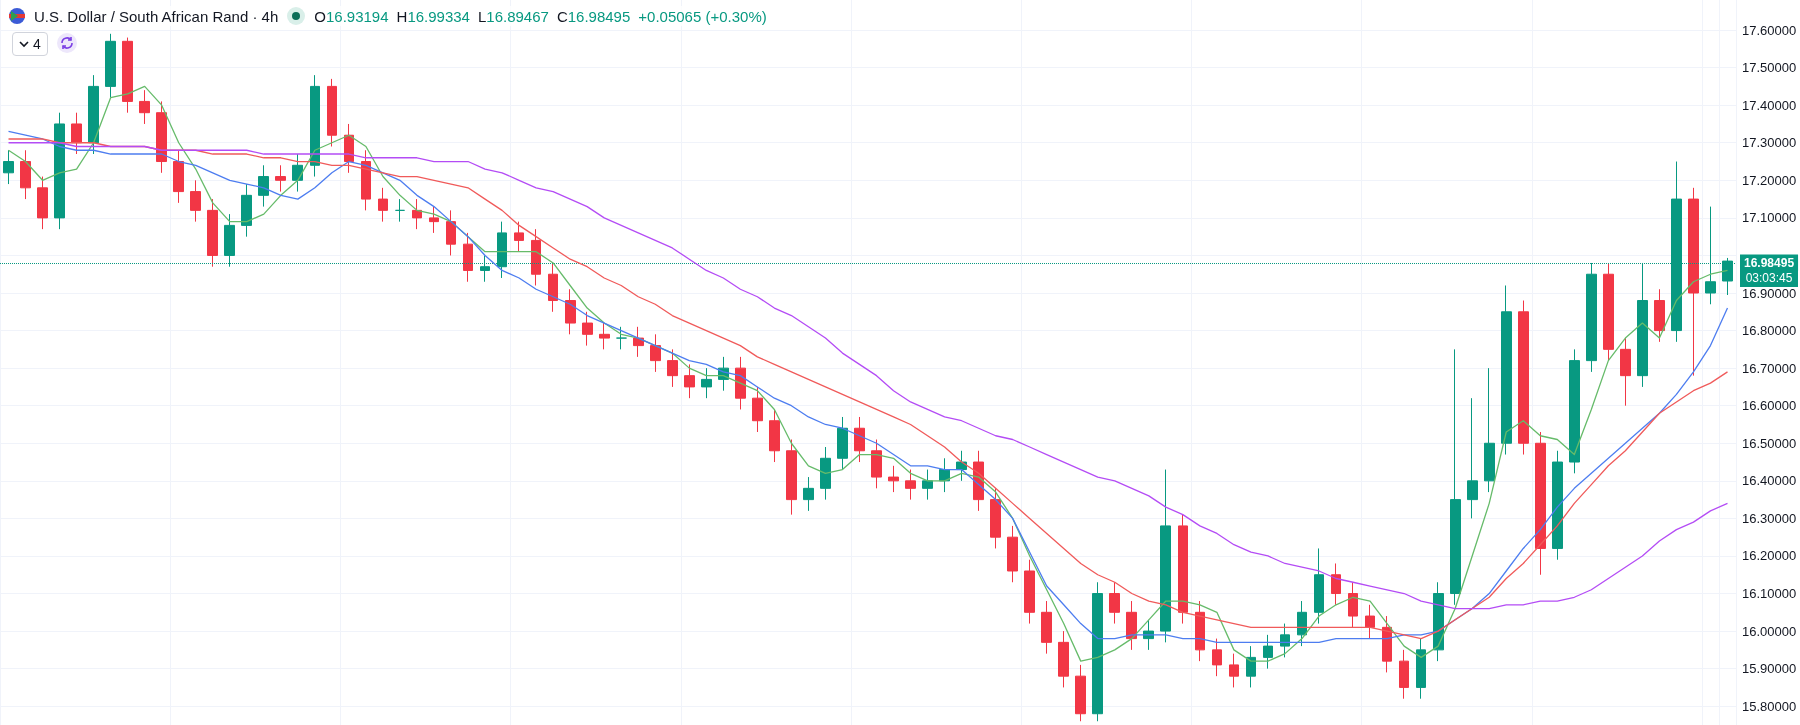 The height and width of the screenshot is (725, 1800). What do you see at coordinates (37, 44) in the screenshot?
I see `annotation: 4` at bounding box center [37, 44].